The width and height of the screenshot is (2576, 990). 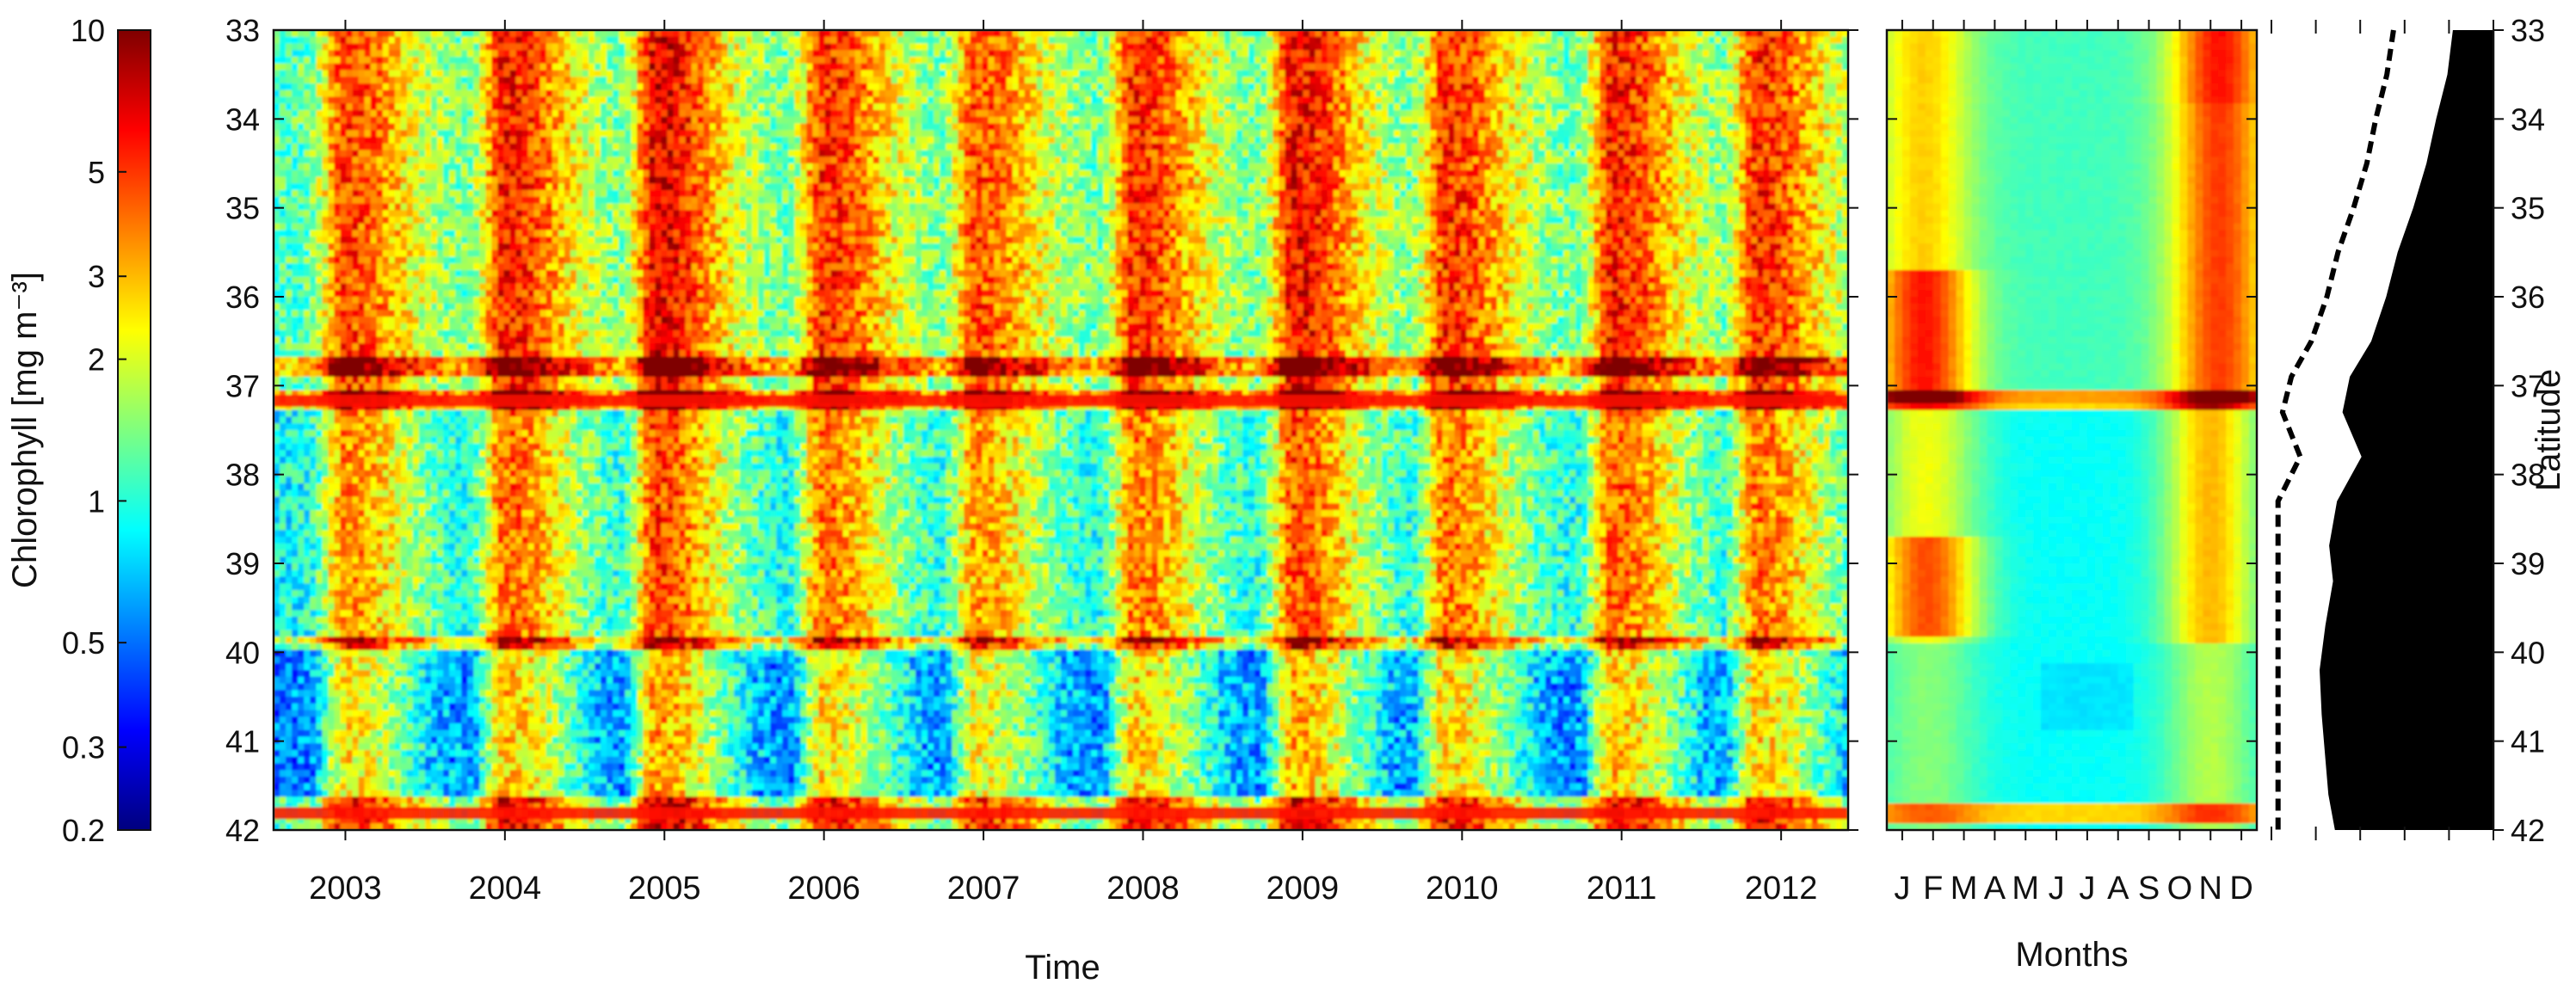 What do you see at coordinates (243, 31) in the screenshot?
I see `y-tick-label: 33` at bounding box center [243, 31].